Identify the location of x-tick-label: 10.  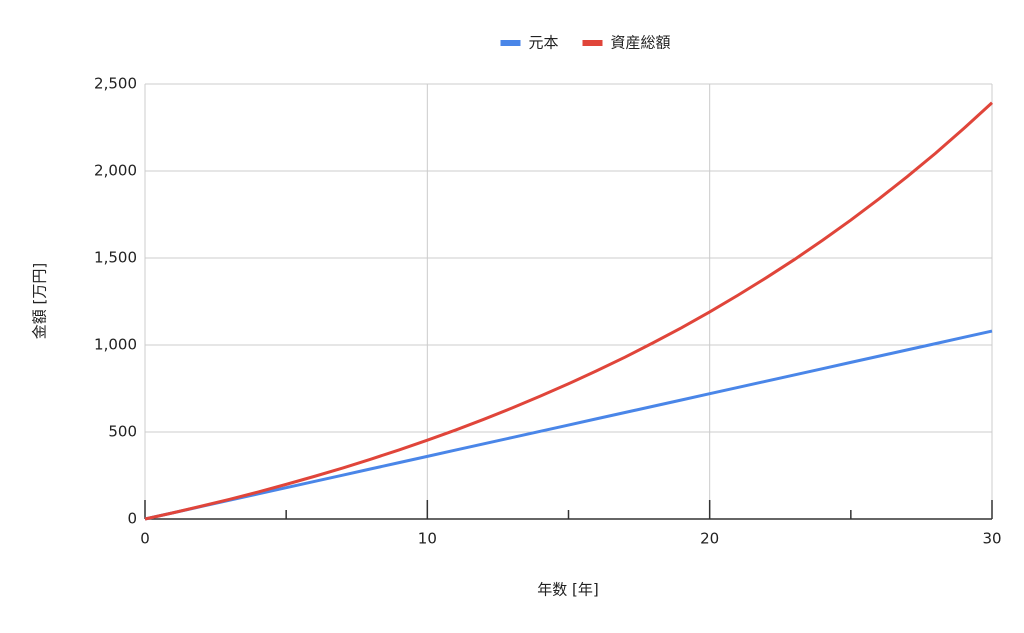
(427, 539).